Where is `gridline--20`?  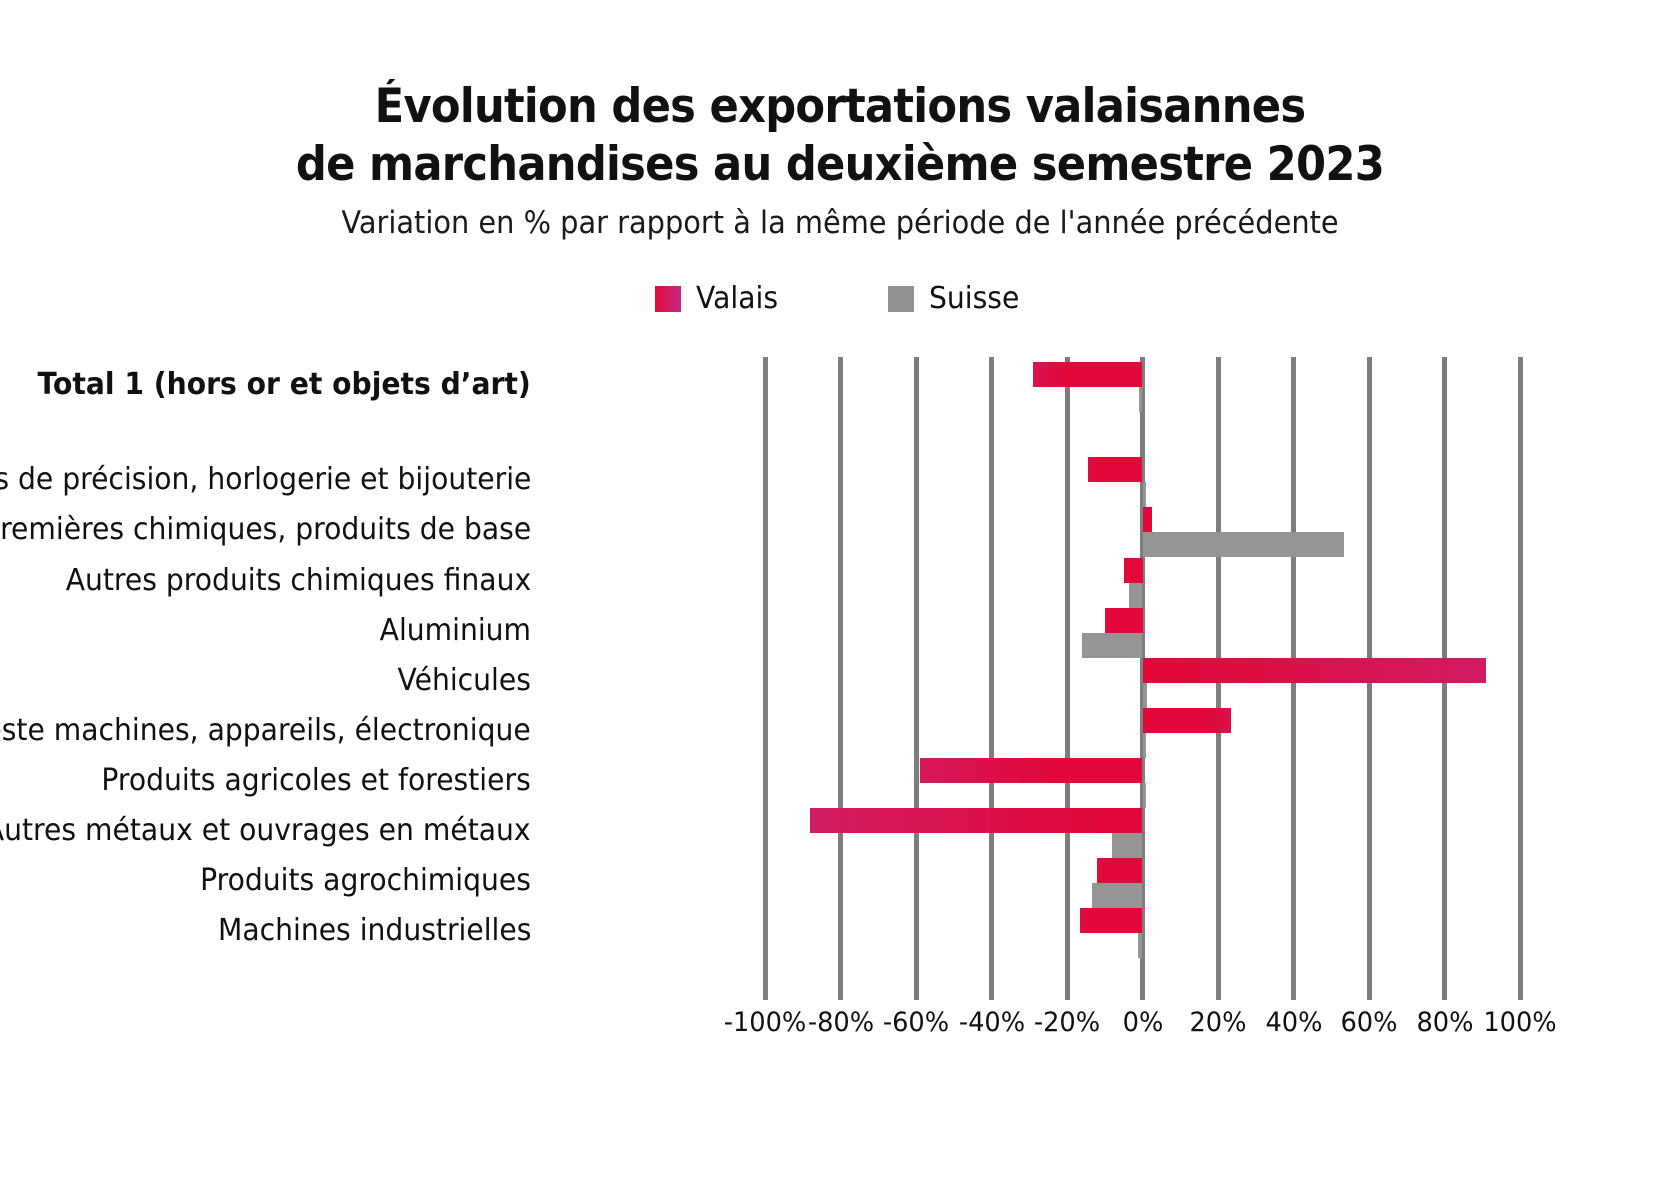 gridline--20 is located at coordinates (1067, 678).